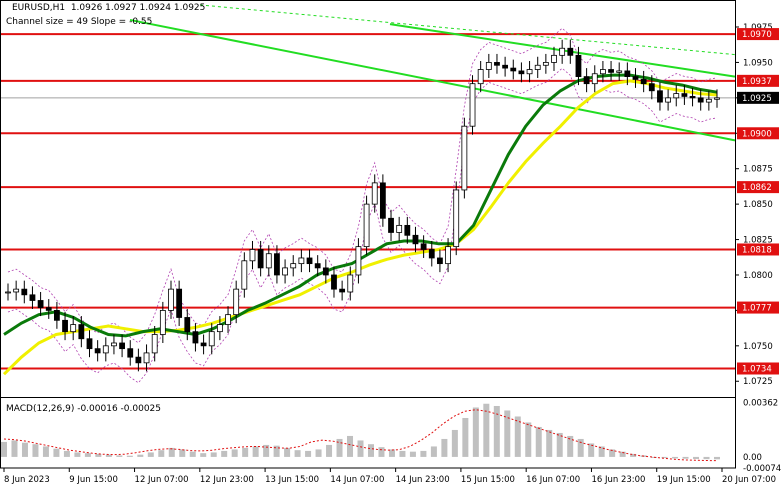 This screenshot has height=489, width=781. What do you see at coordinates (762, 469) in the screenshot?
I see `macd-extra-tick-label: -0.00074` at bounding box center [762, 469].